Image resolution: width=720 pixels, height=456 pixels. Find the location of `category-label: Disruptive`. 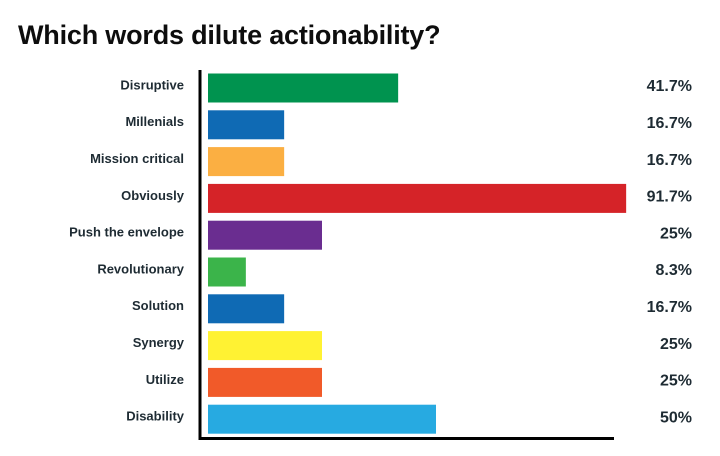

category-label: Disruptive is located at coordinates (152, 84).